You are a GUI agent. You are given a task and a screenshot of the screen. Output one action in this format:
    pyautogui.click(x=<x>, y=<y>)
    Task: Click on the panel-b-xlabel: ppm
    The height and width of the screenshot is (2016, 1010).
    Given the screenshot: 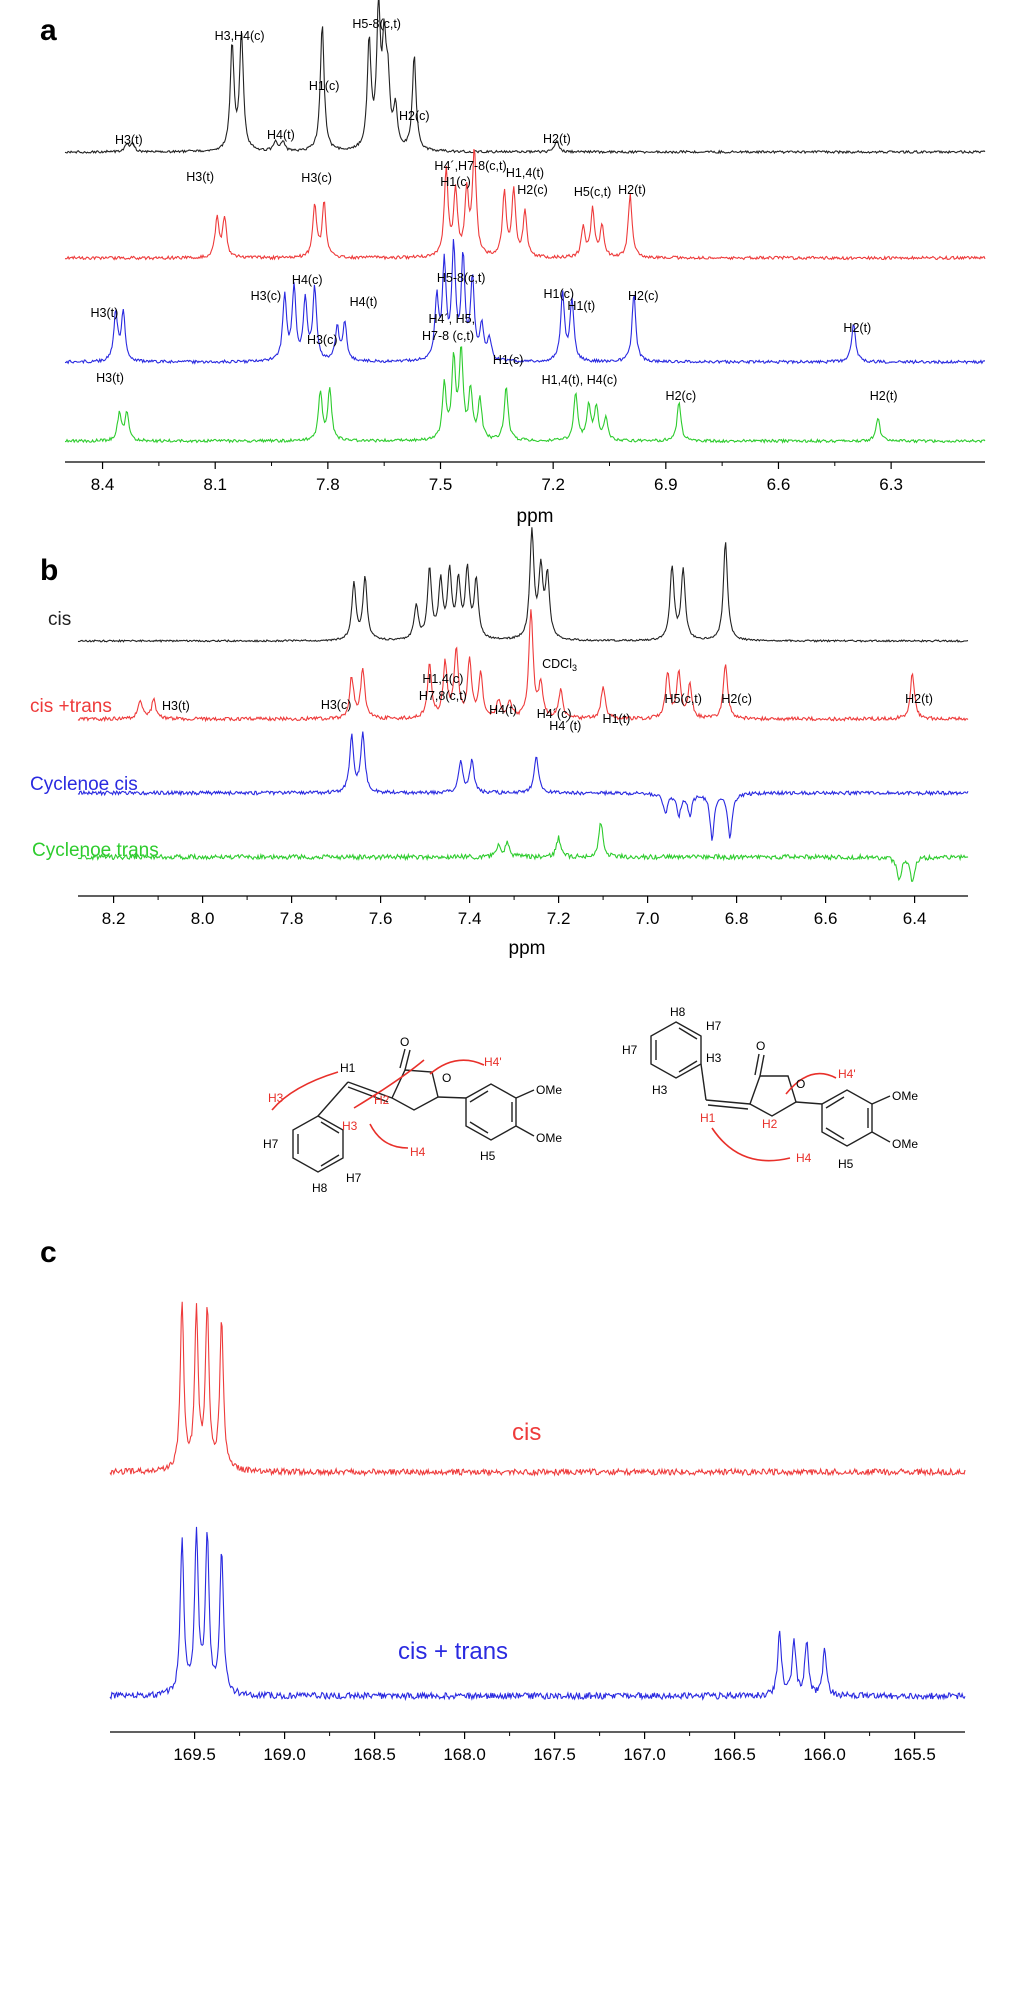 What is the action you would take?
    pyautogui.click(x=527, y=948)
    